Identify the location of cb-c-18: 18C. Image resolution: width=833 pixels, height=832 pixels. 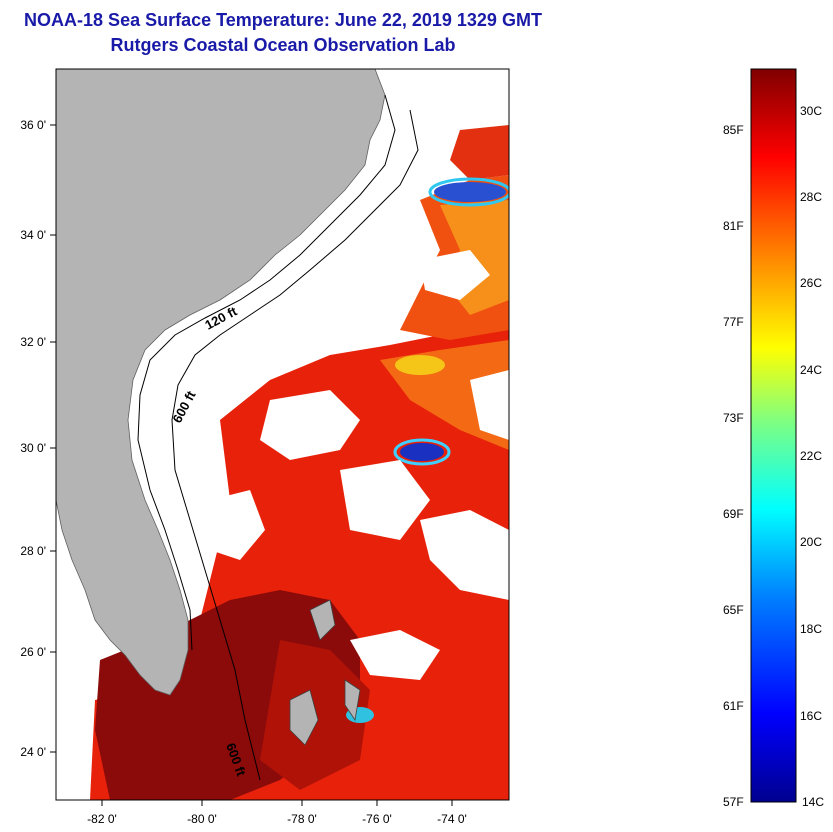
(811, 629).